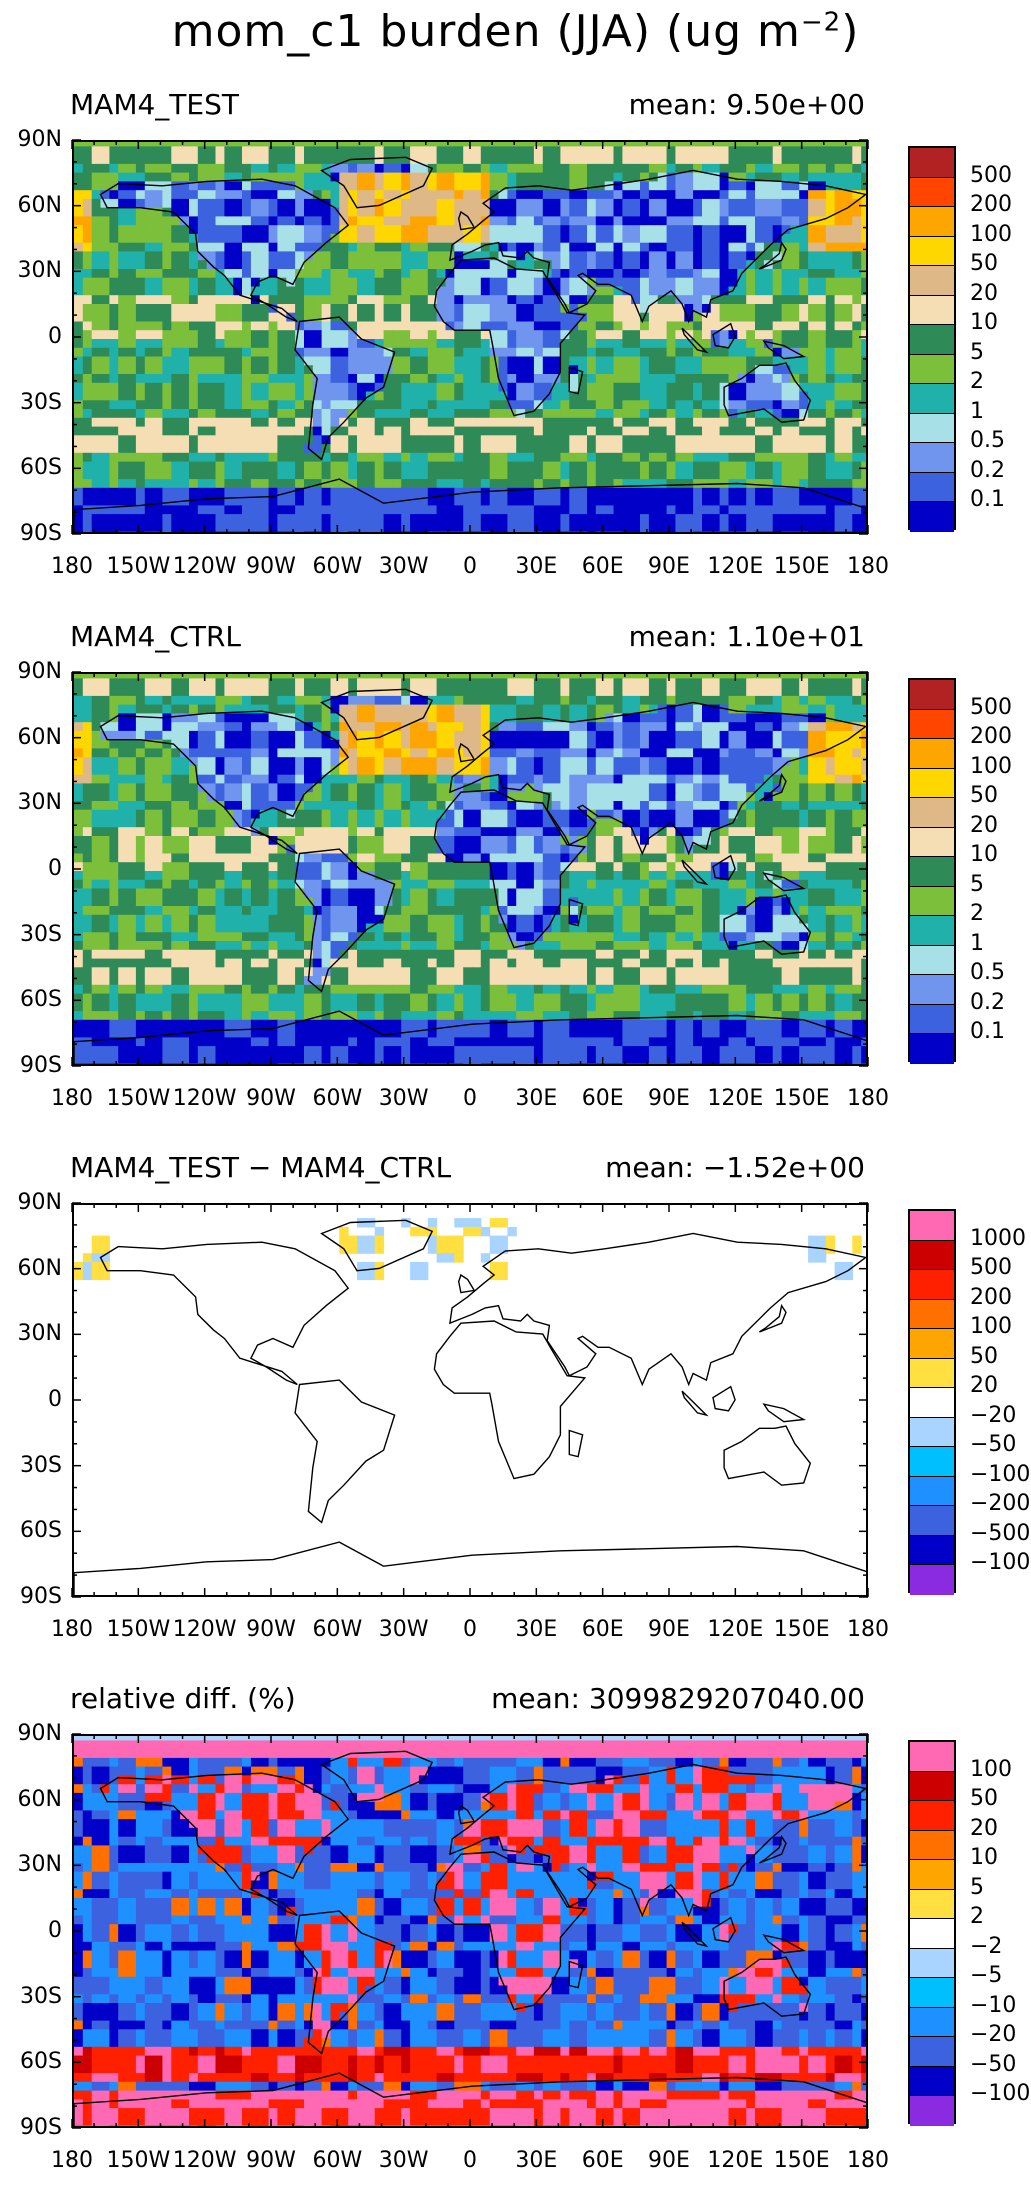 This screenshot has width=1031, height=2194. Describe the element at coordinates (470, 566) in the screenshot. I see `lon-tick-label: 0` at that location.